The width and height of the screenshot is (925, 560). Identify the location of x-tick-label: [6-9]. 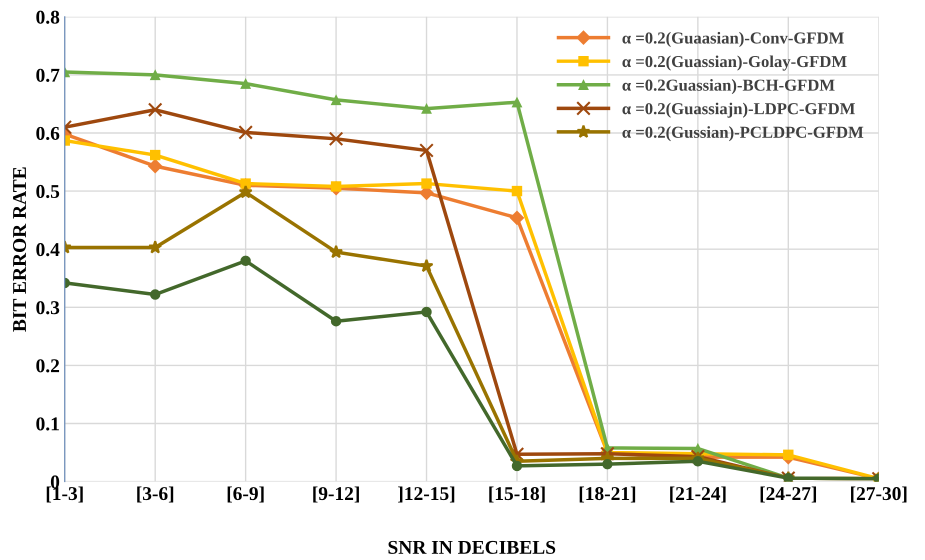
(246, 494).